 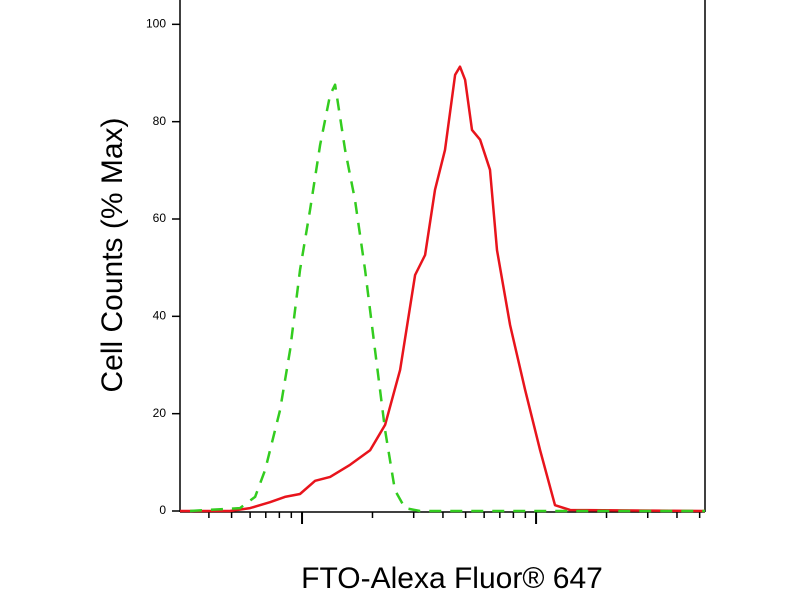 I want to click on y-tick-label: 0, so click(x=162, y=510).